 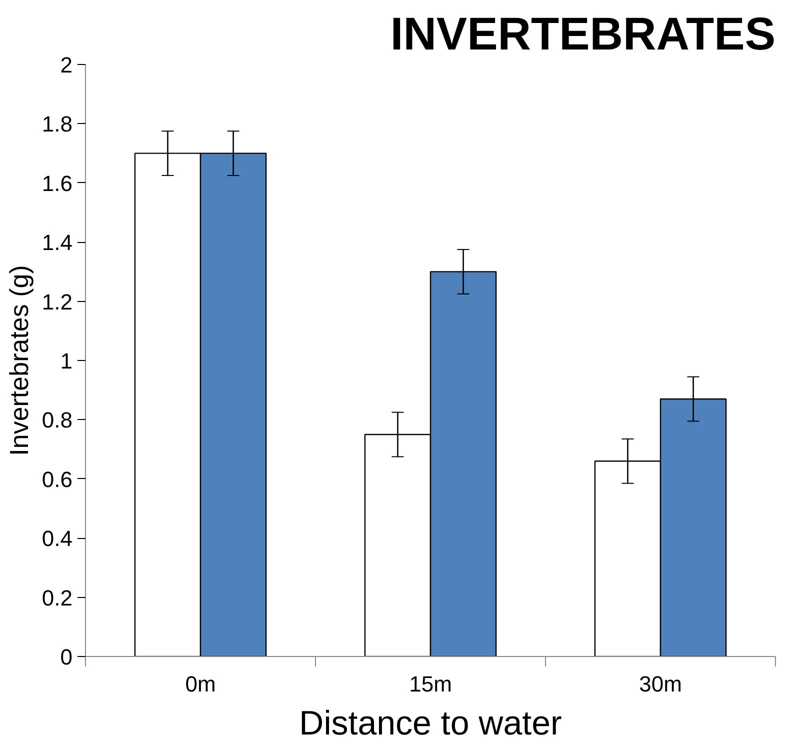 I want to click on y-axis-title: Invertebrates (g), so click(x=19, y=360).